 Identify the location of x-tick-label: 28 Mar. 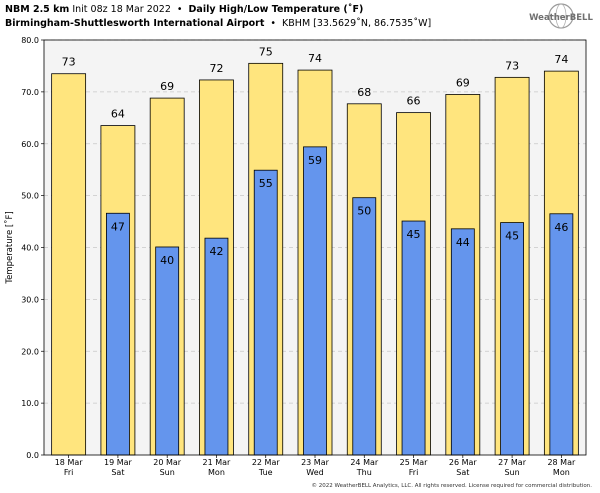
(561, 462).